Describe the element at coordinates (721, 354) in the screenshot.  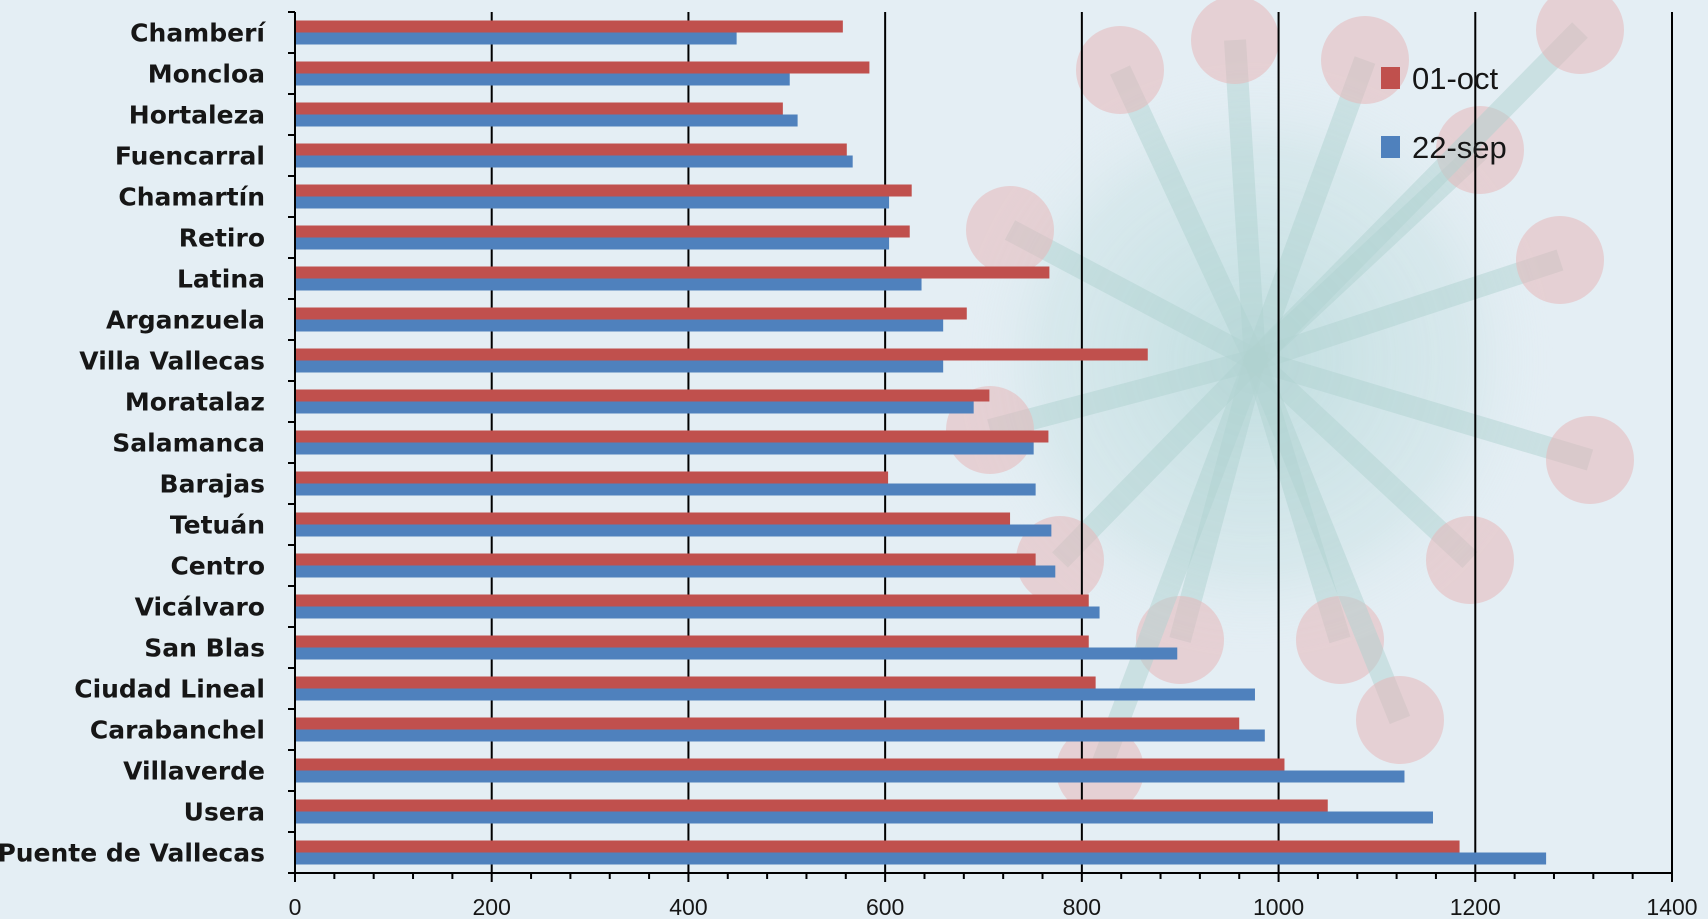
I see `bar-01-oct-Villa Vallecas` at that location.